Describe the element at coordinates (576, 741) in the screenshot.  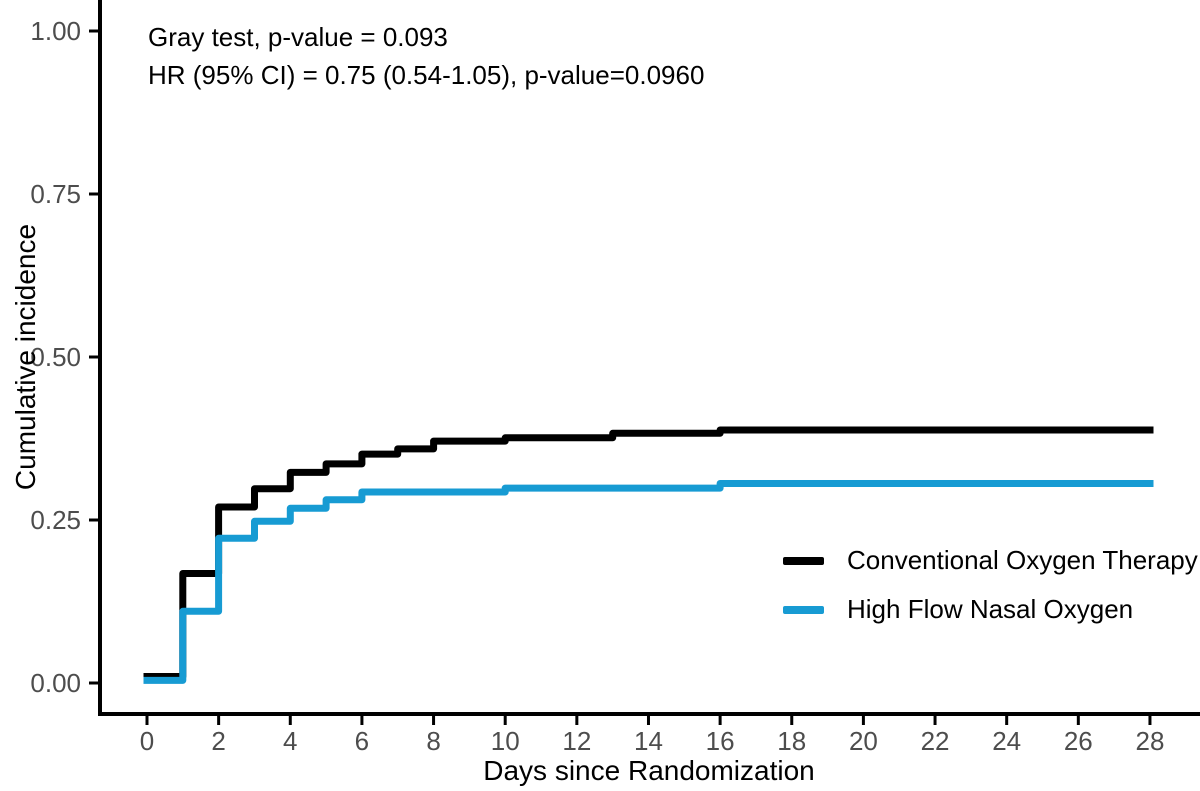
I see `x-tick-label: 12` at that location.